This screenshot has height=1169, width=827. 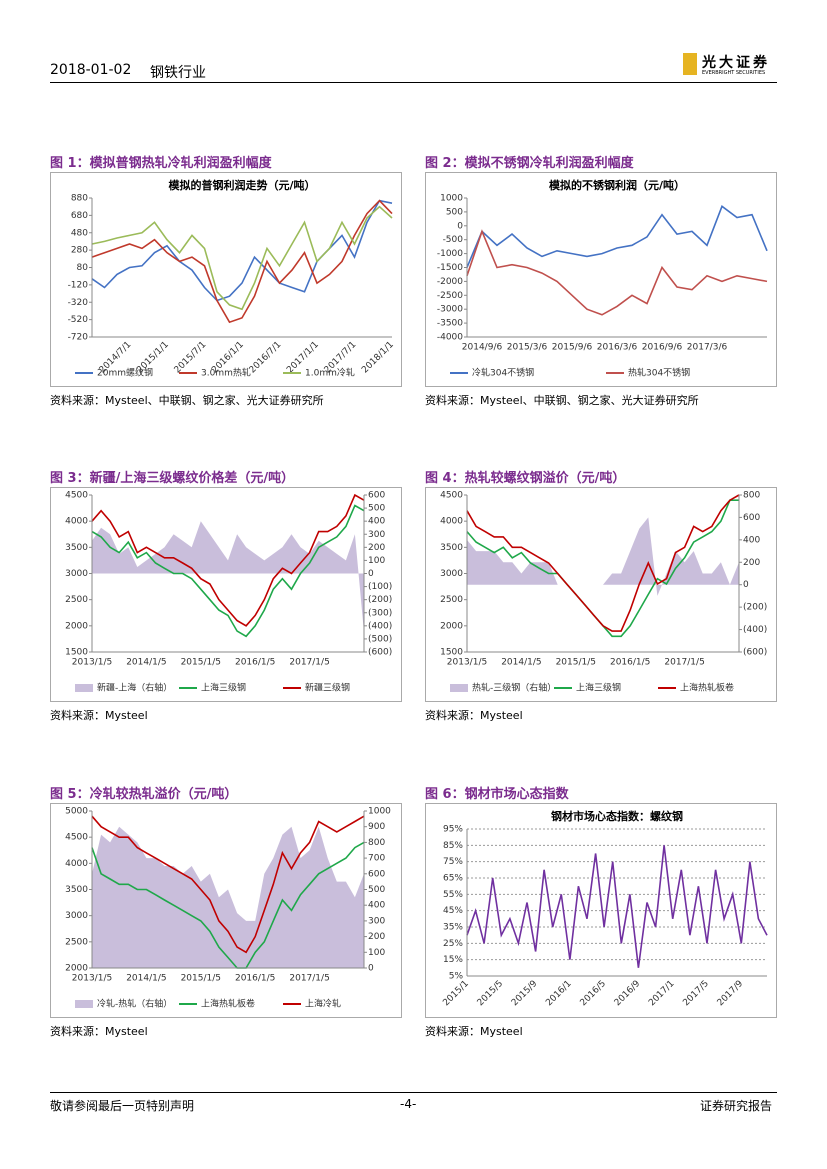 I want to click on y-tick-label: 3500, so click(x=76, y=890).